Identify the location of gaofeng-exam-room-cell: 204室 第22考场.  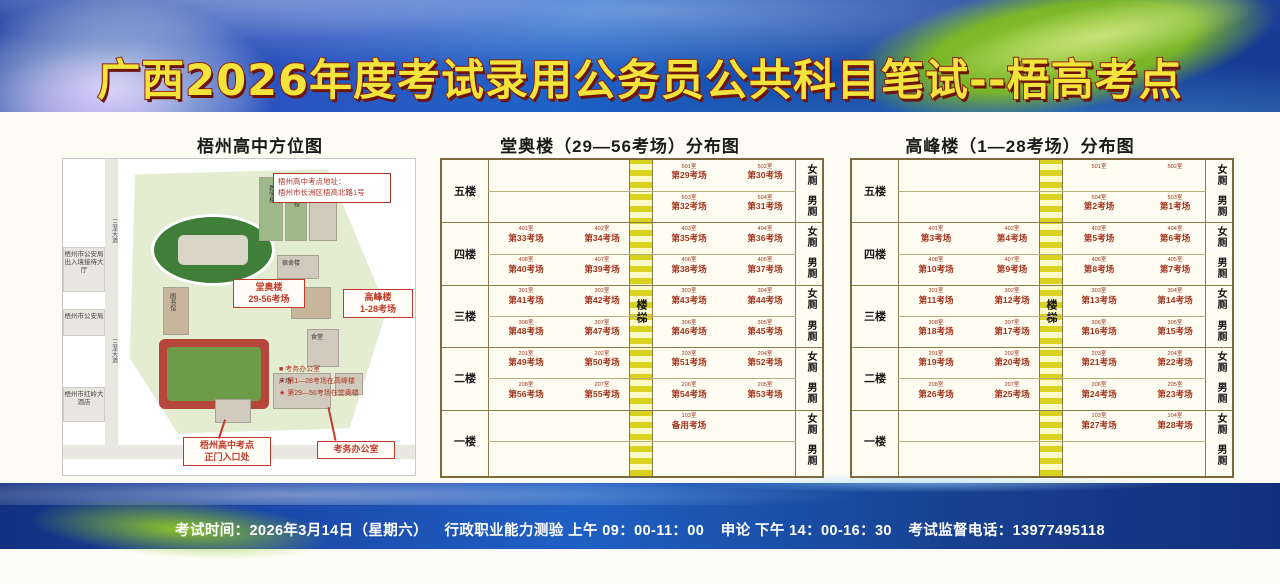
(1175, 359).